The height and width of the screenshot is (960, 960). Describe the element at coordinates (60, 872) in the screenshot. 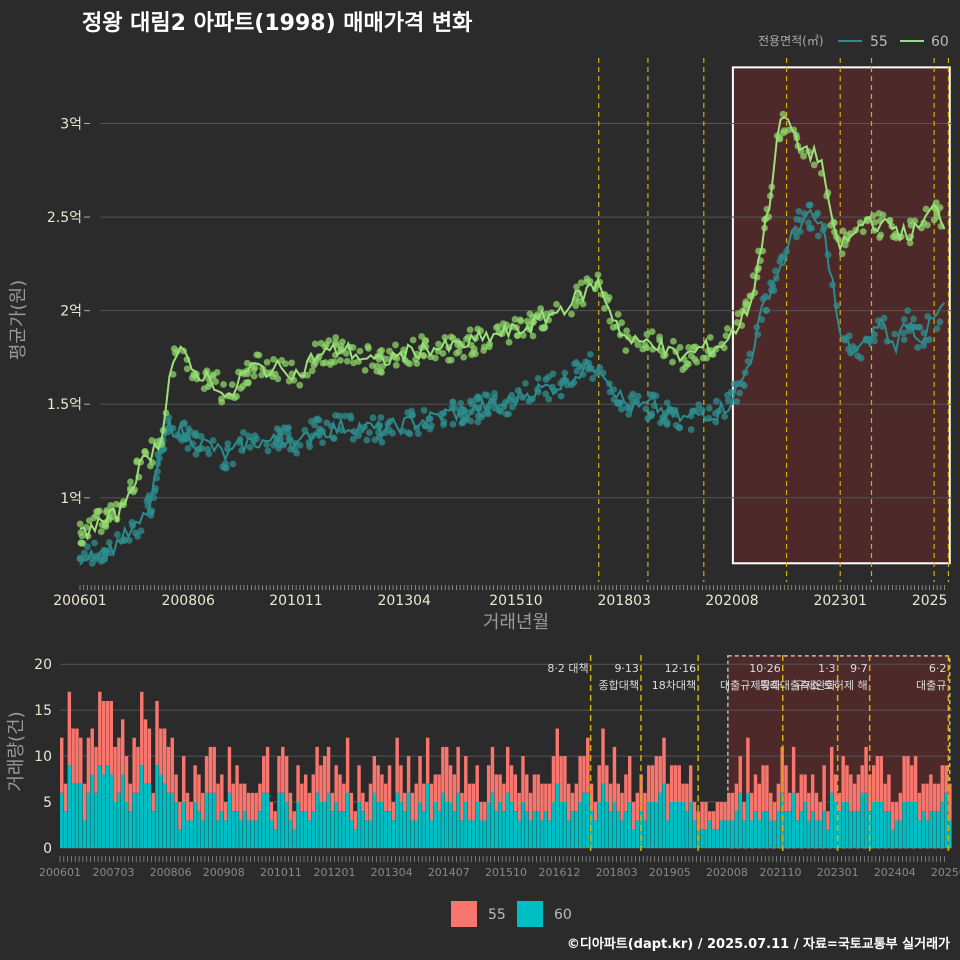

I see `volume-x-tick-label: 200601` at that location.